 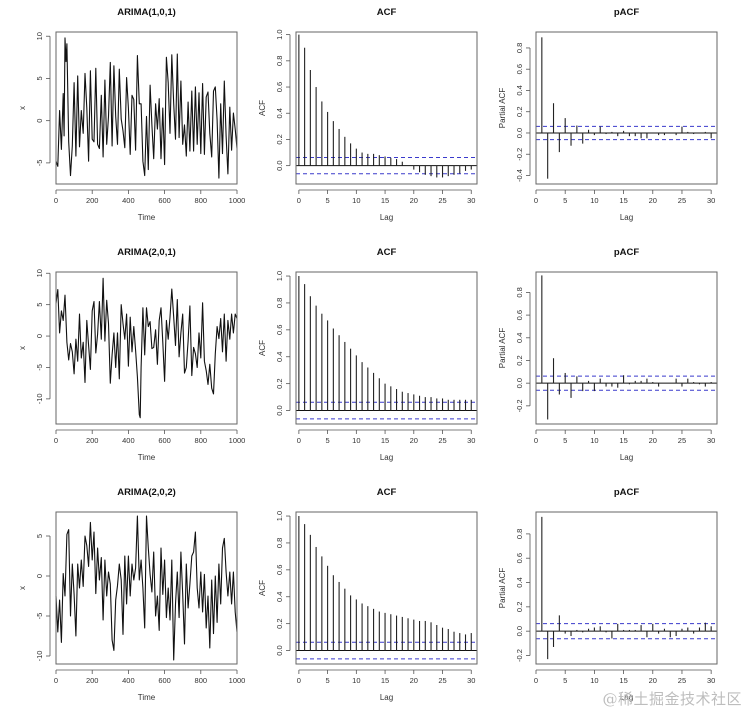 What do you see at coordinates (237, 440) in the screenshot?
I see `x-tick-label: 1000` at bounding box center [237, 440].